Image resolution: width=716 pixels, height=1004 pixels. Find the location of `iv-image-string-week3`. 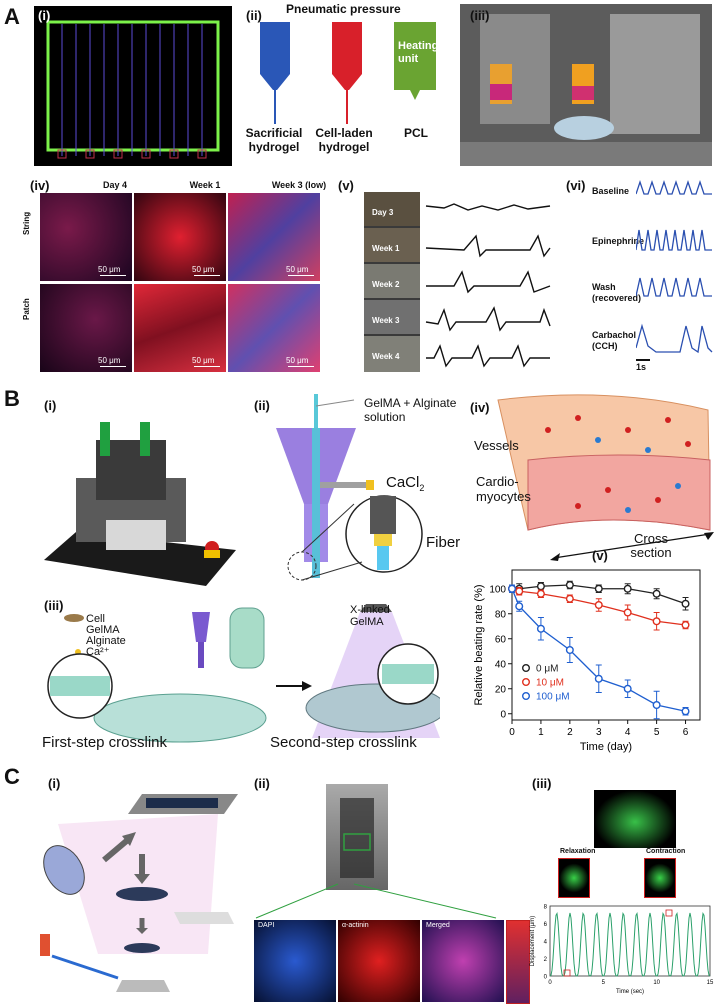

iv-image-string-week3 is located at coordinates (274, 237).